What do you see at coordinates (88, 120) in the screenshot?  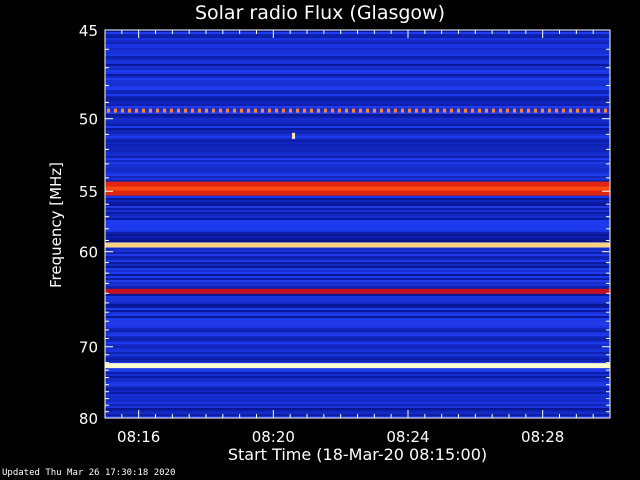 I see `y-tick-label: 50` at bounding box center [88, 120].